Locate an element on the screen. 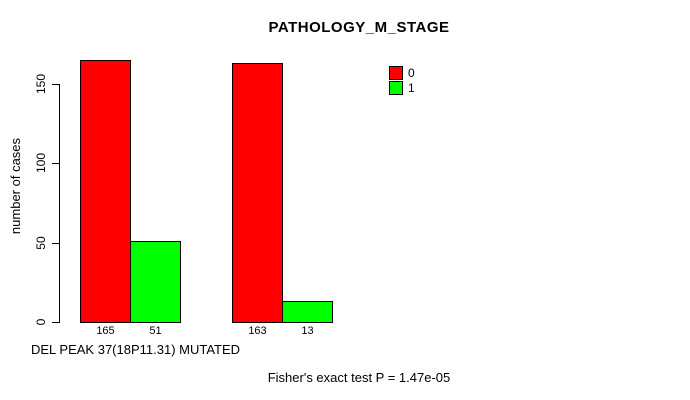 This screenshot has width=690, height=400. y-axis-line is located at coordinates (59, 203).